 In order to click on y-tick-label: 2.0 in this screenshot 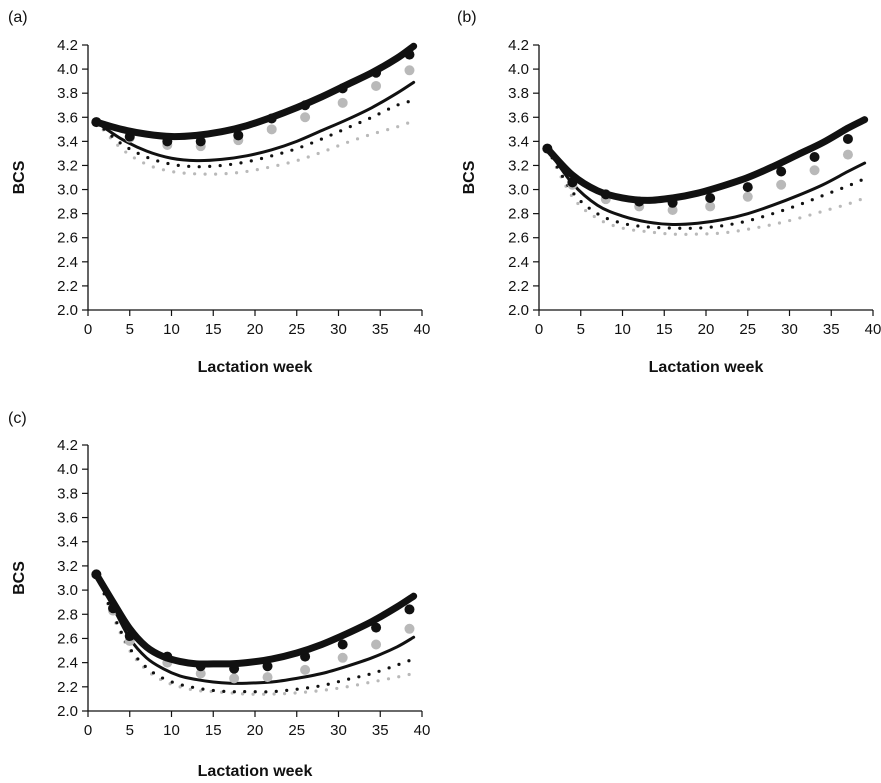, I will do `click(518, 310)`.